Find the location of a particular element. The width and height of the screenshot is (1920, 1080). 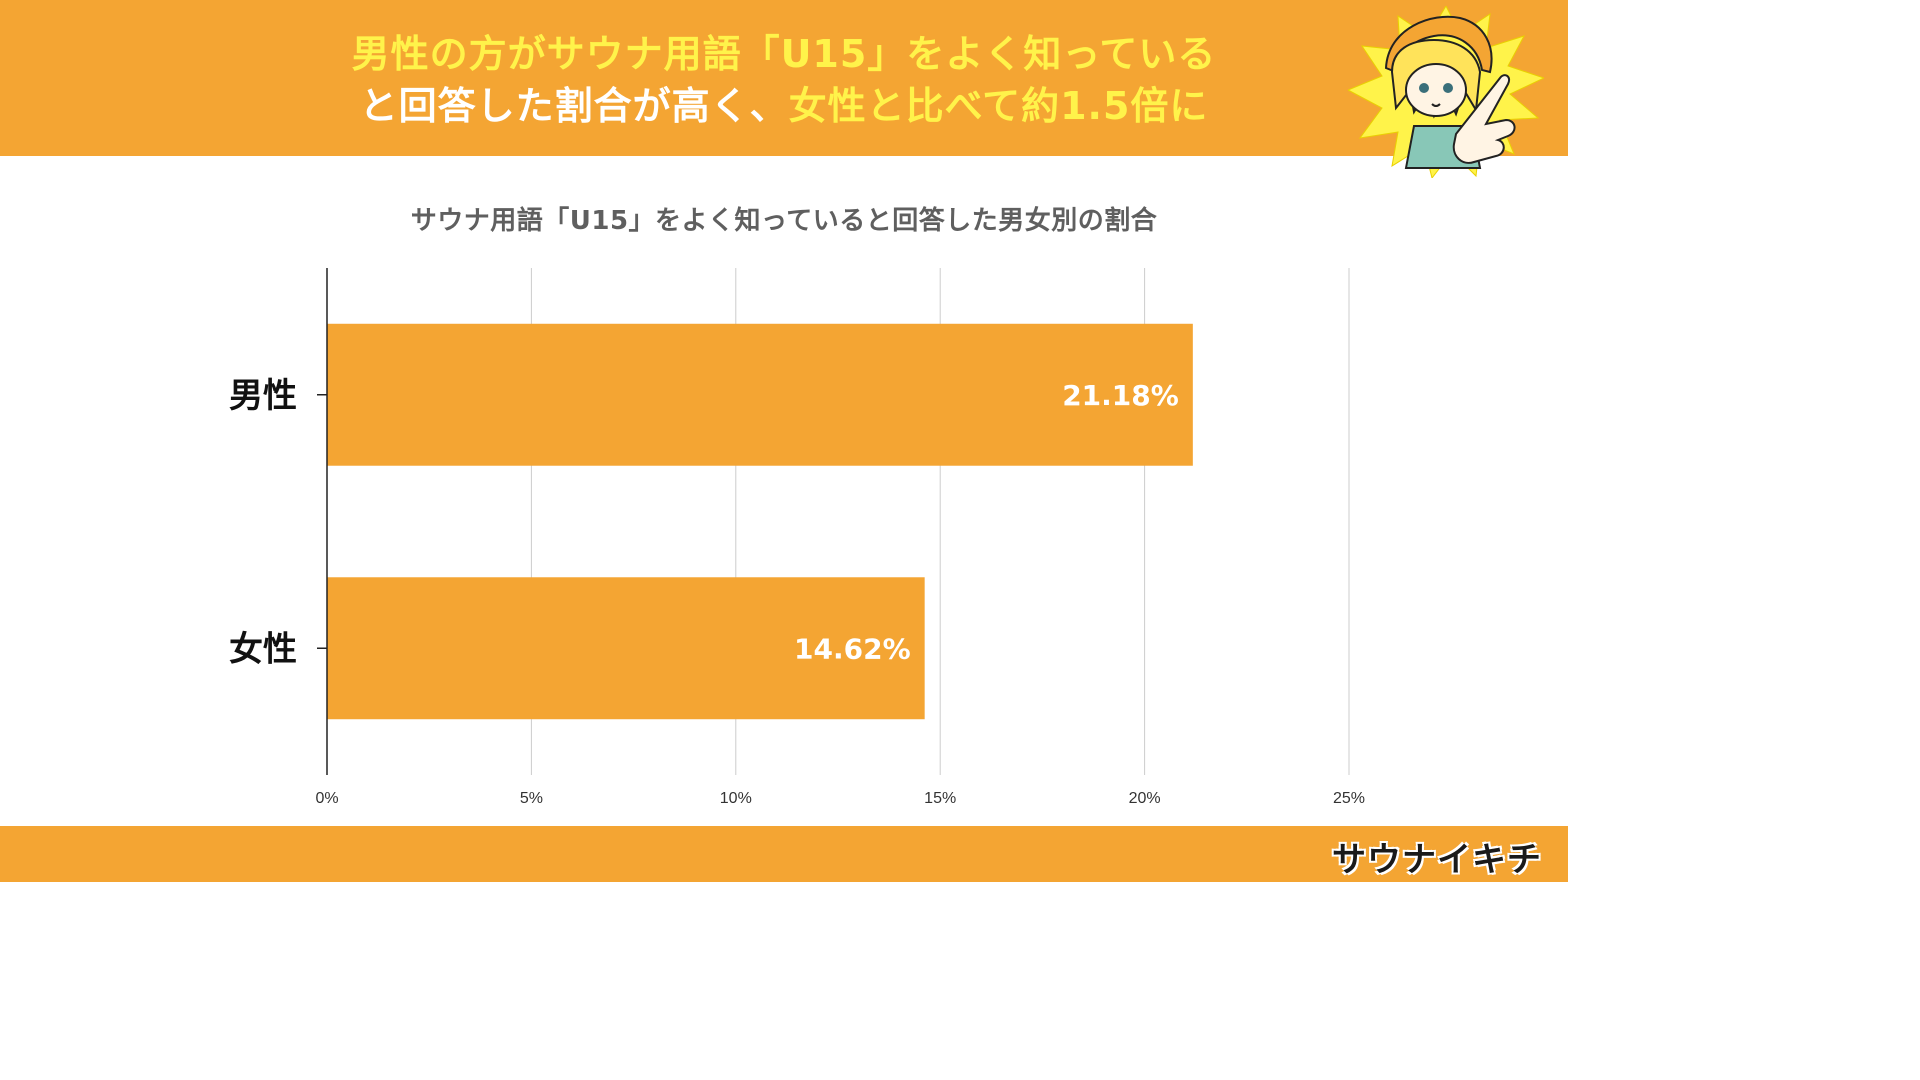

x-tick-label: 20% is located at coordinates (1145, 798).